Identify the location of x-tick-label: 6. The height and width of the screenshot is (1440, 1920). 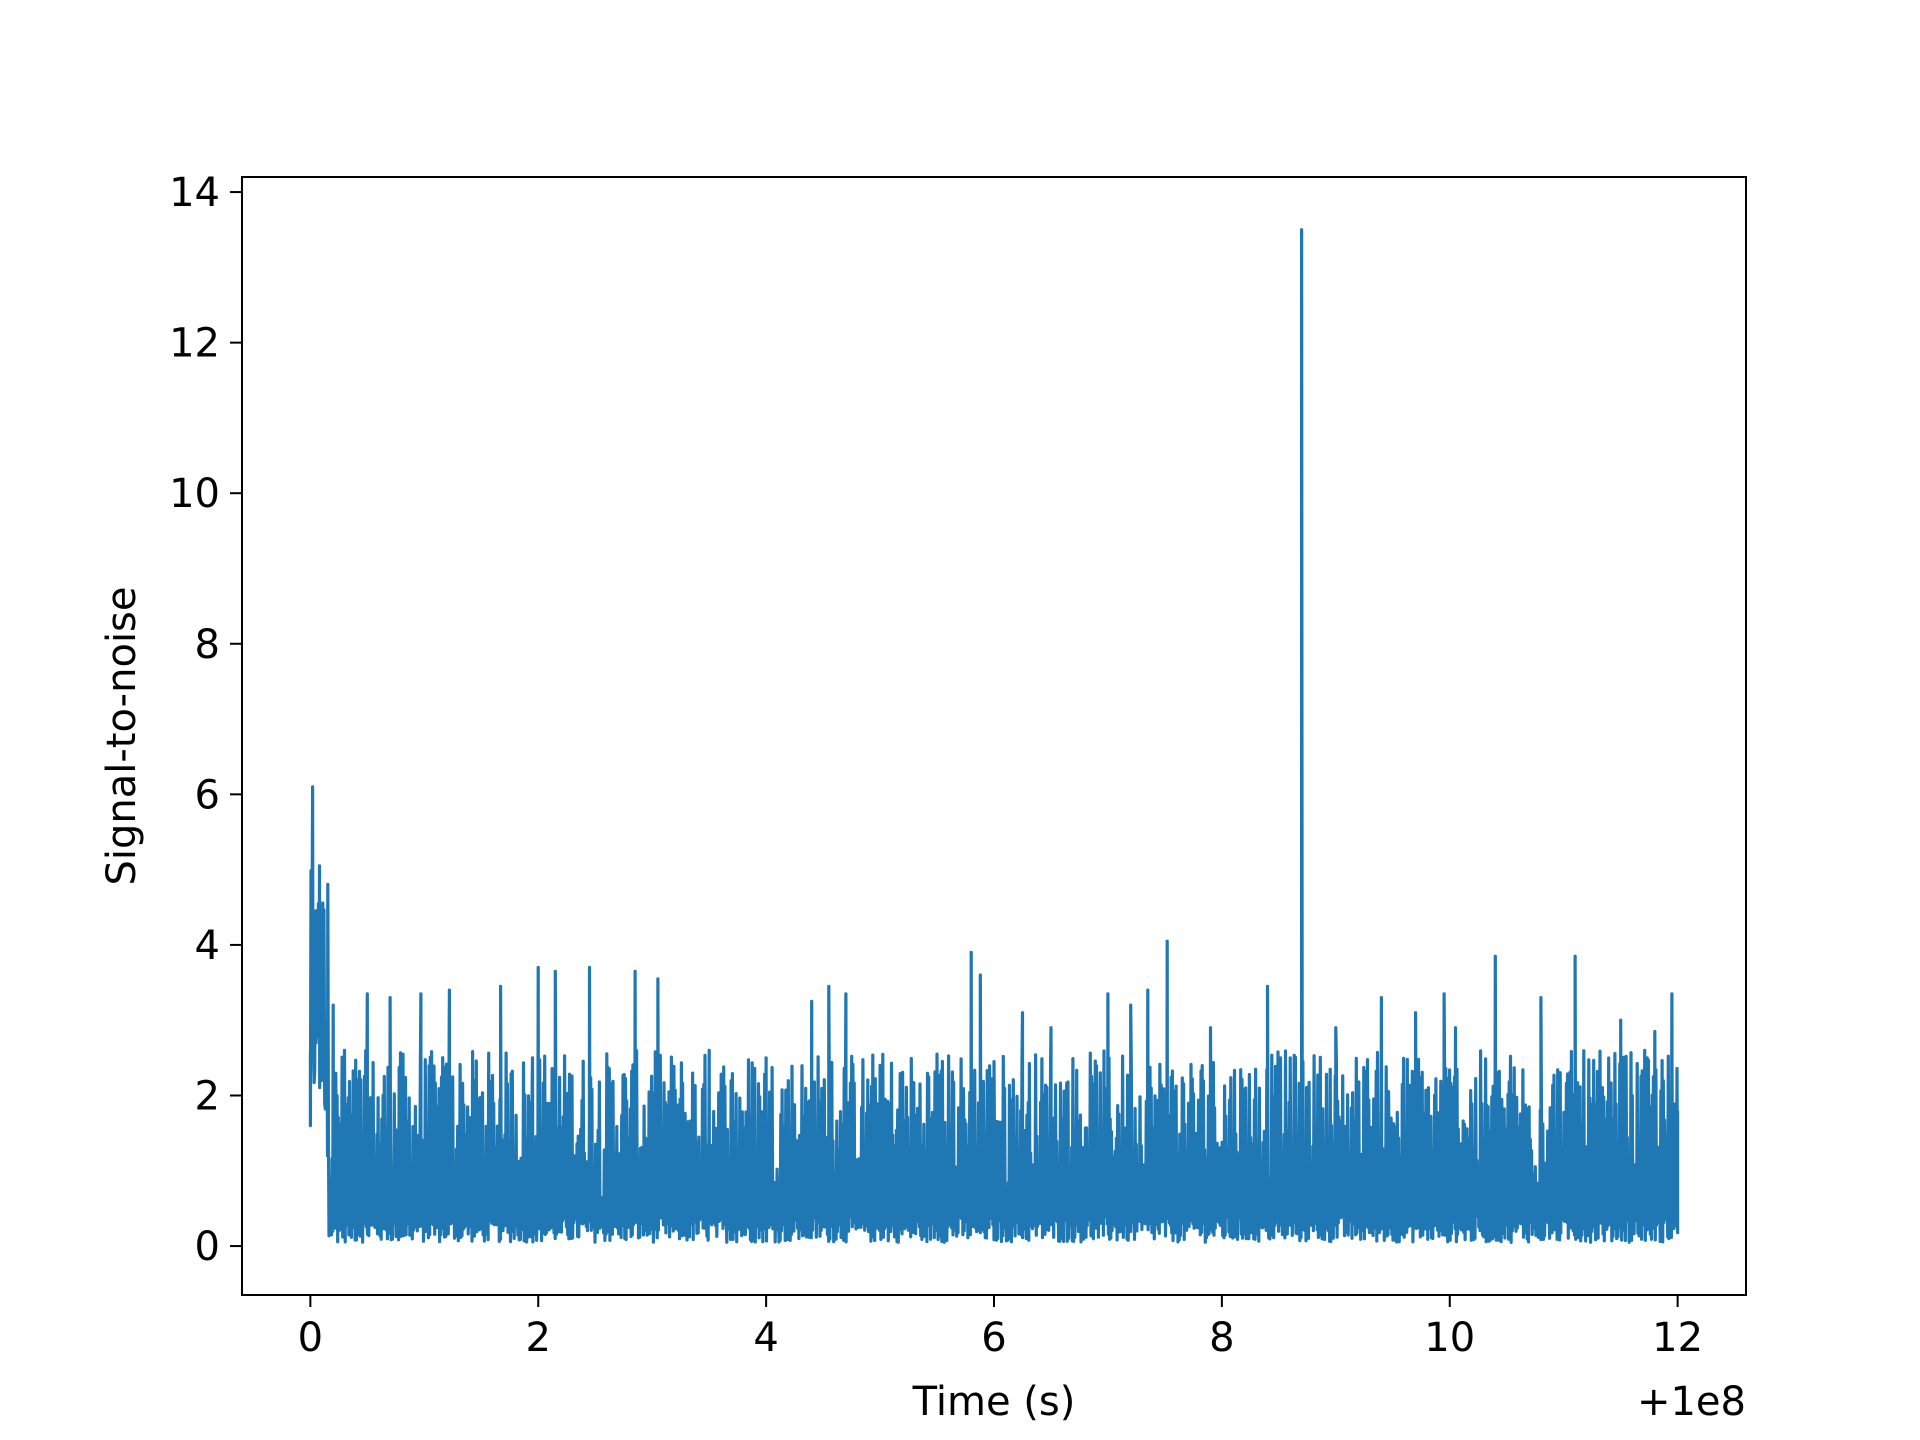
(993, 1338).